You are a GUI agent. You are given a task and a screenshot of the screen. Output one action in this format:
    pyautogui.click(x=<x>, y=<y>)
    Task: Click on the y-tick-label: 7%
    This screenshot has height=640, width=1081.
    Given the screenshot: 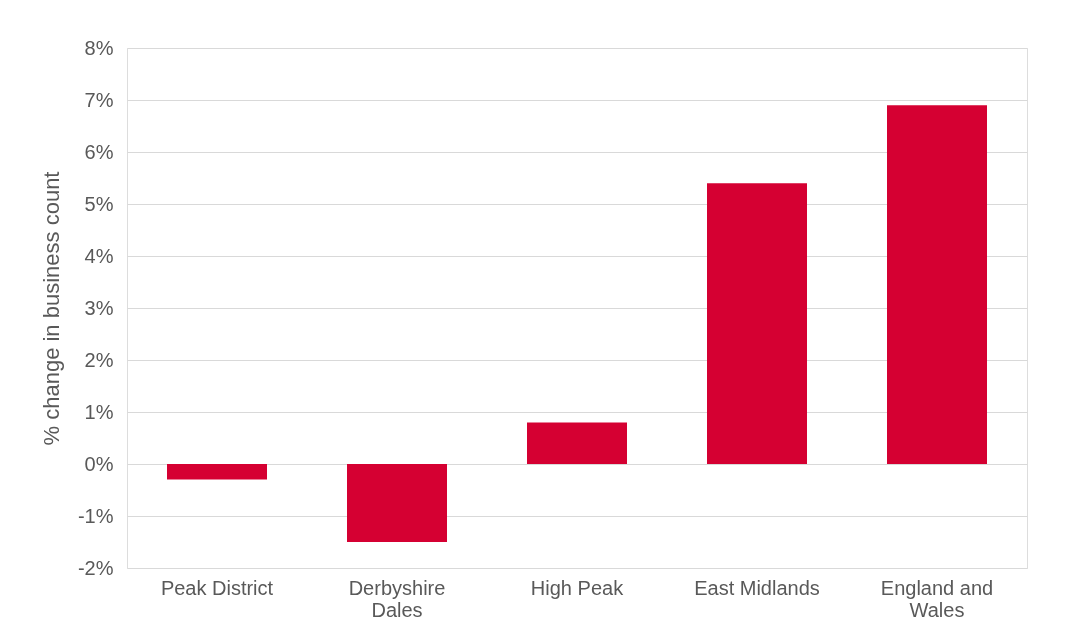 What is the action you would take?
    pyautogui.click(x=99, y=99)
    